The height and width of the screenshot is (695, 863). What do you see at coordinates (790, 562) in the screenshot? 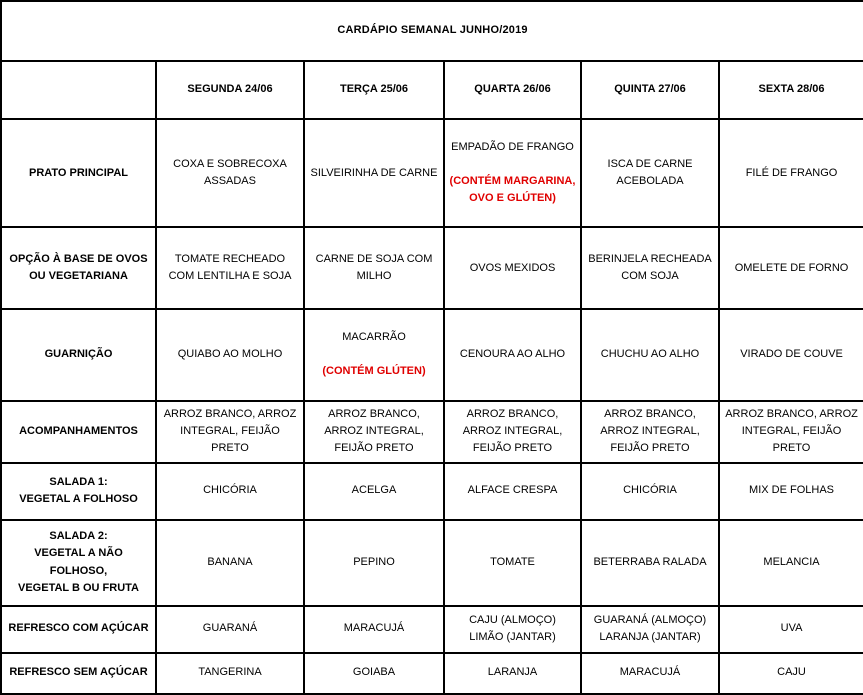
I see `menu-cell: MELANCIA` at bounding box center [790, 562].